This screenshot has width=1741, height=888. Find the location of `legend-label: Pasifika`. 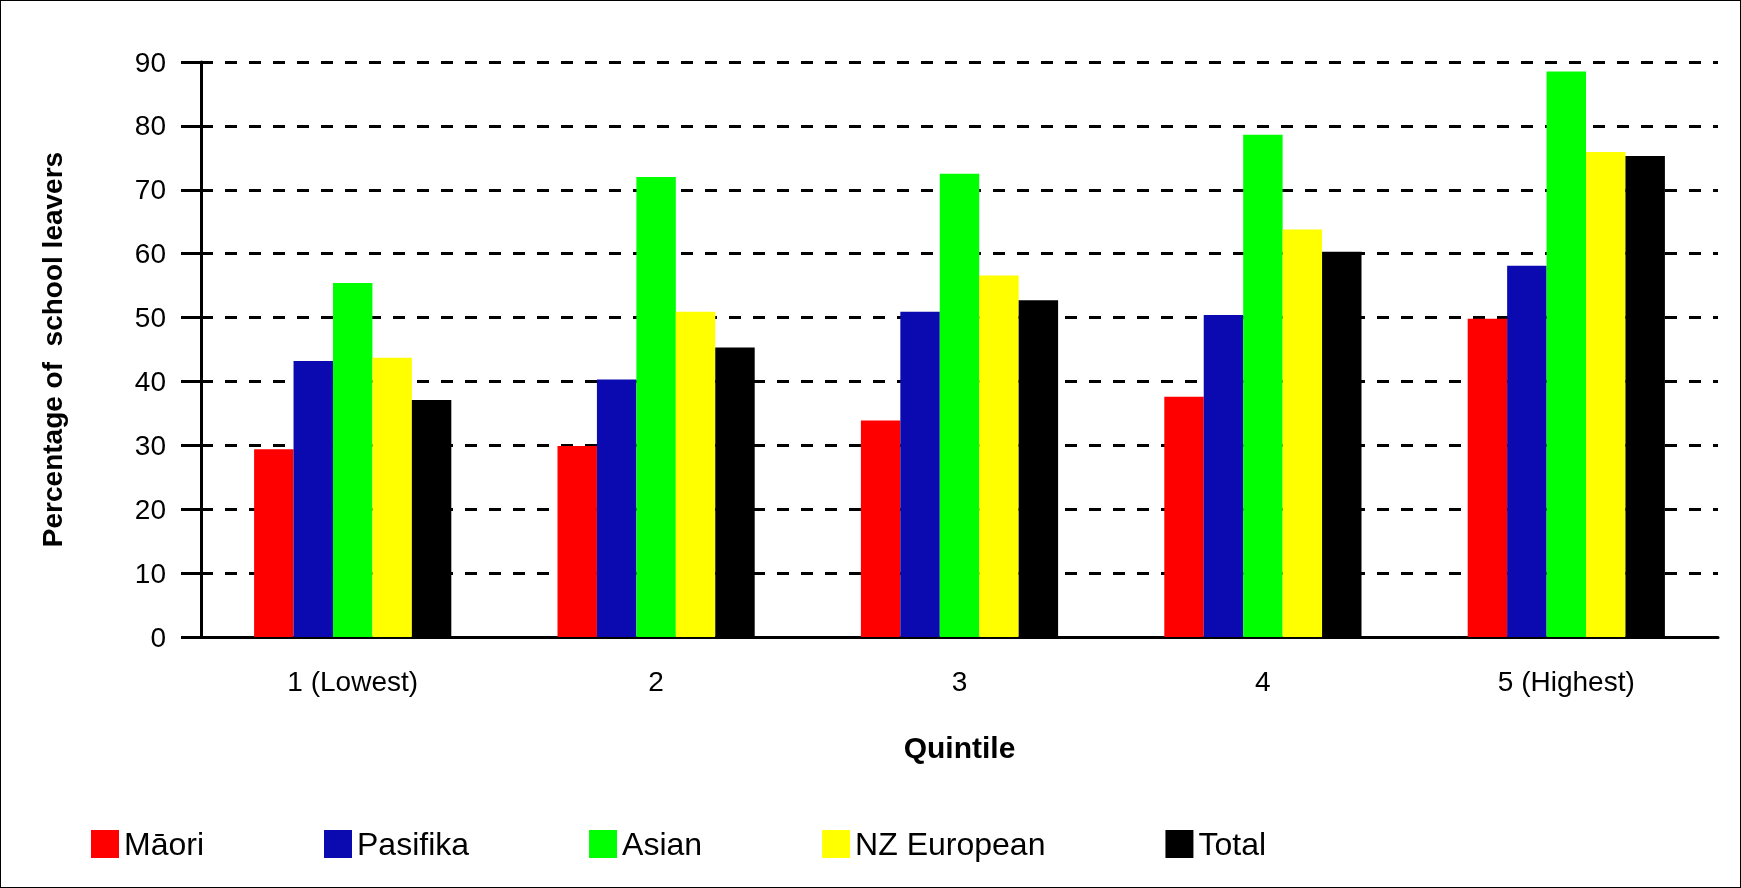

legend-label: Pasifika is located at coordinates (413, 844).